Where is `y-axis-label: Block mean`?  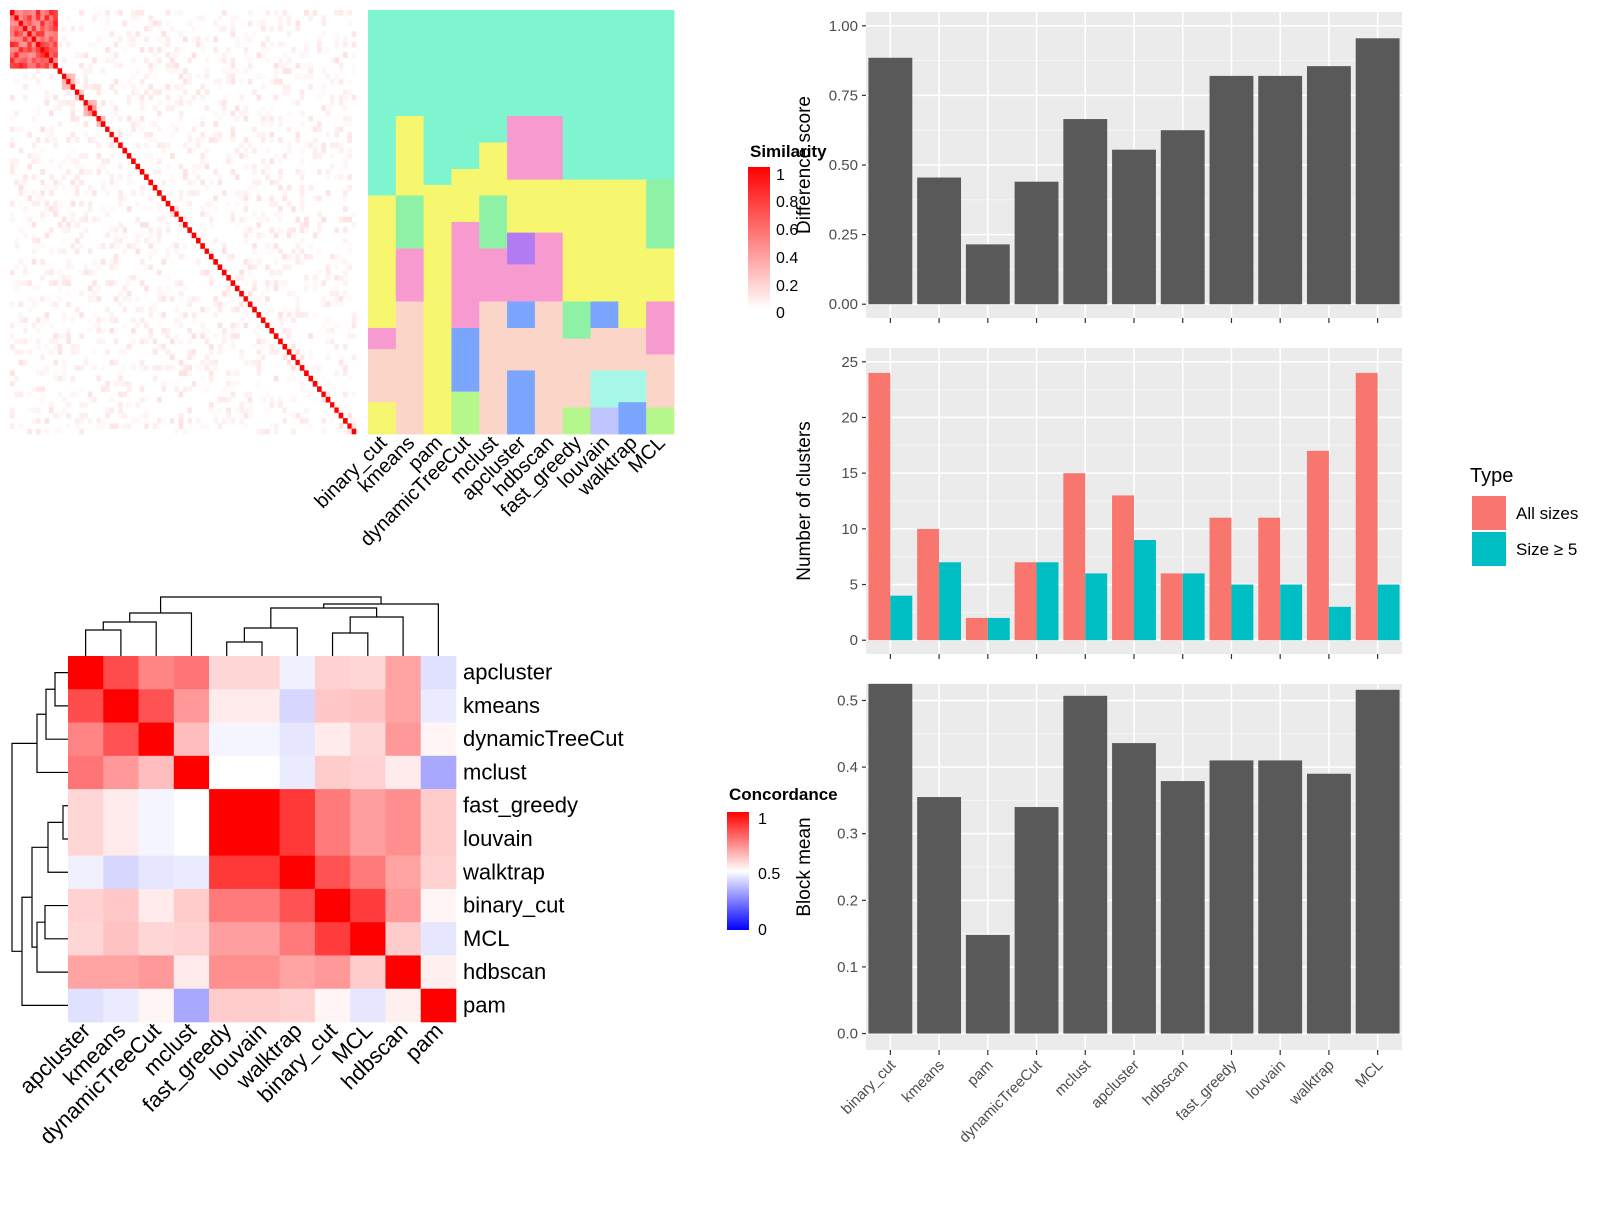
y-axis-label: Block mean is located at coordinates (804, 866).